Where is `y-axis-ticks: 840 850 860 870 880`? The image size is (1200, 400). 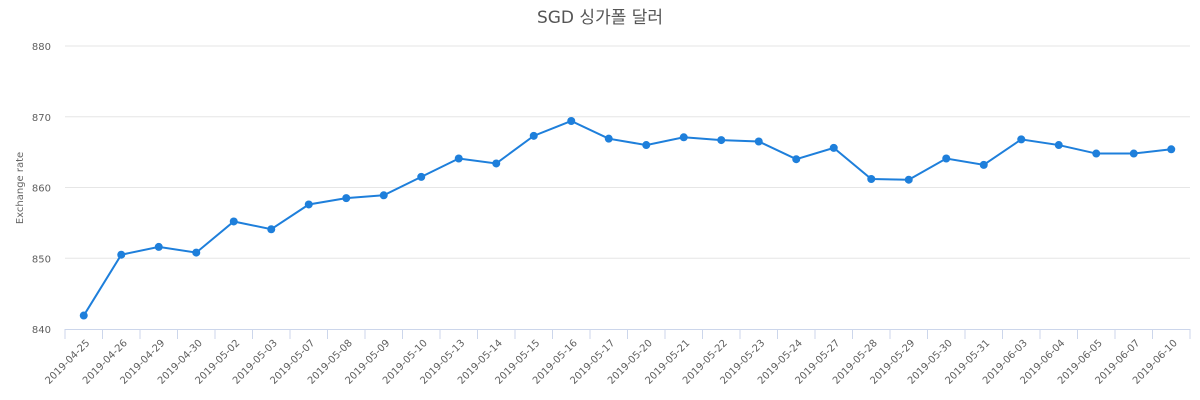
y-axis-ticks: 840 850 860 870 880 is located at coordinates (41, 189).